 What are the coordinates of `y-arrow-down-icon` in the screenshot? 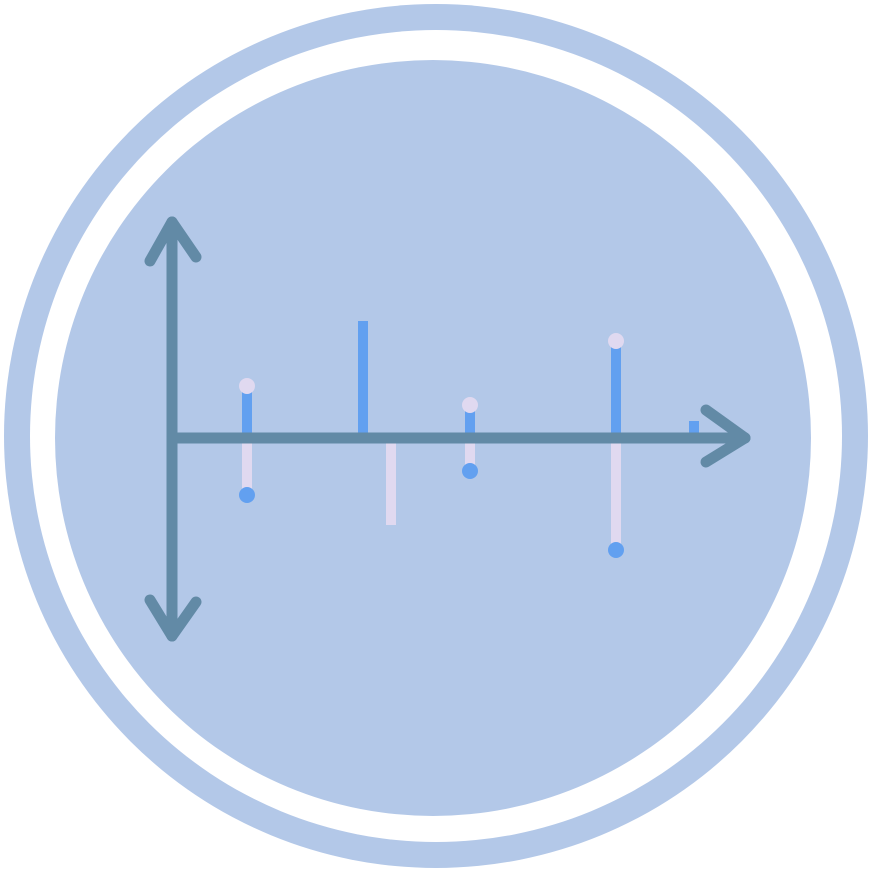 It's located at (173, 618).